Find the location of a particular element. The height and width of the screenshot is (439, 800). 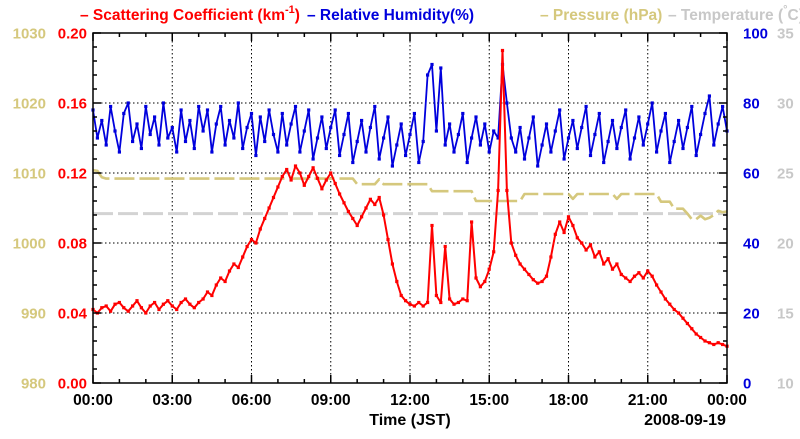

scattering-tick-label: 0.04 is located at coordinates (73, 314).